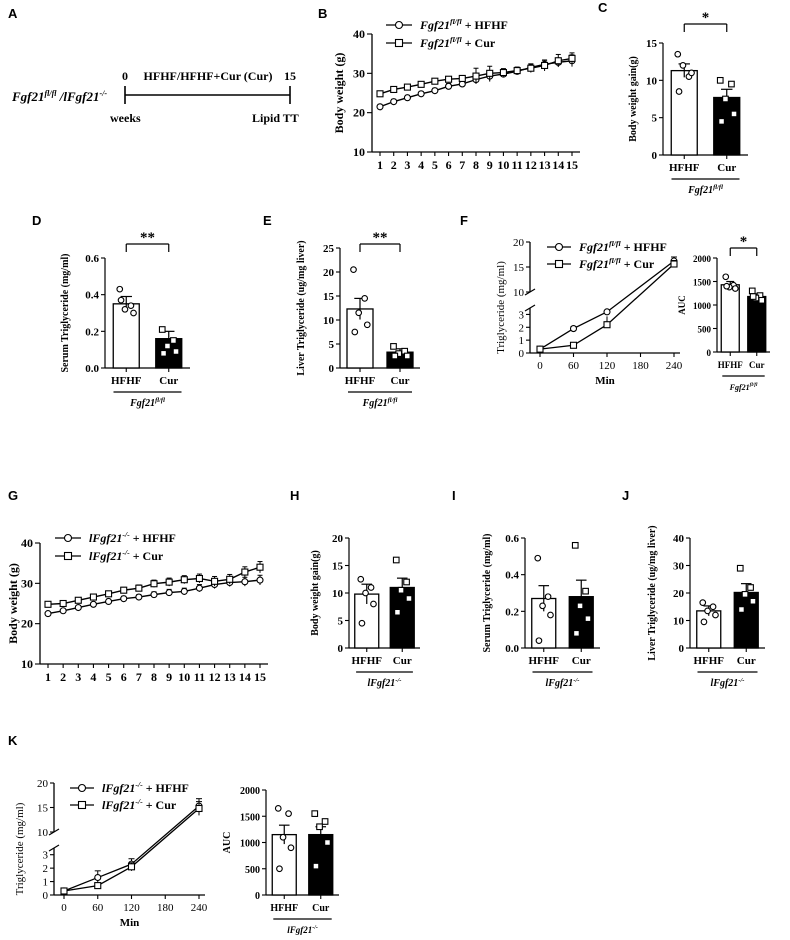  Describe the element at coordinates (165, 908) in the screenshot. I see `x-tick-label: 180` at that location.